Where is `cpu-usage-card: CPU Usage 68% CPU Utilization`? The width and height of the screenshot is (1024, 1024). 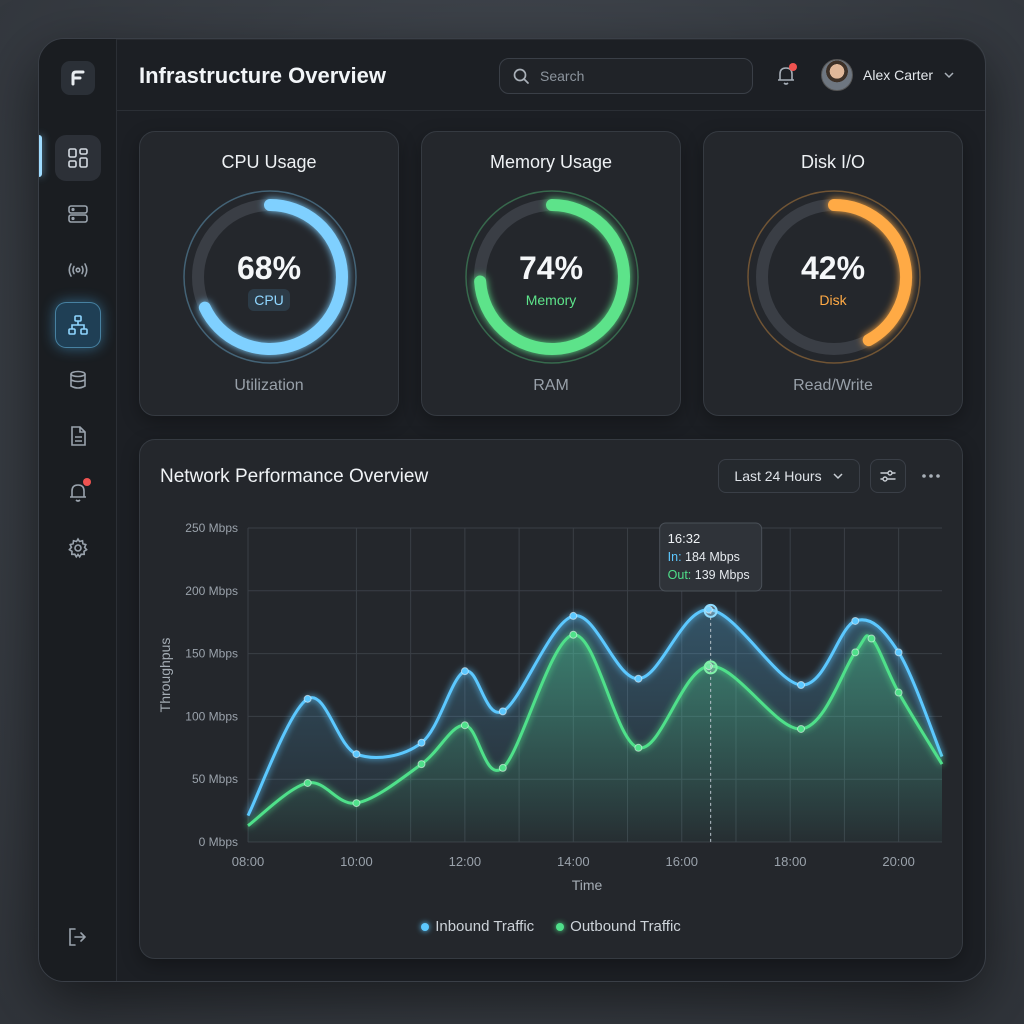 cpu-usage-card: CPU Usage 68% CPU Utilization is located at coordinates (269, 273).